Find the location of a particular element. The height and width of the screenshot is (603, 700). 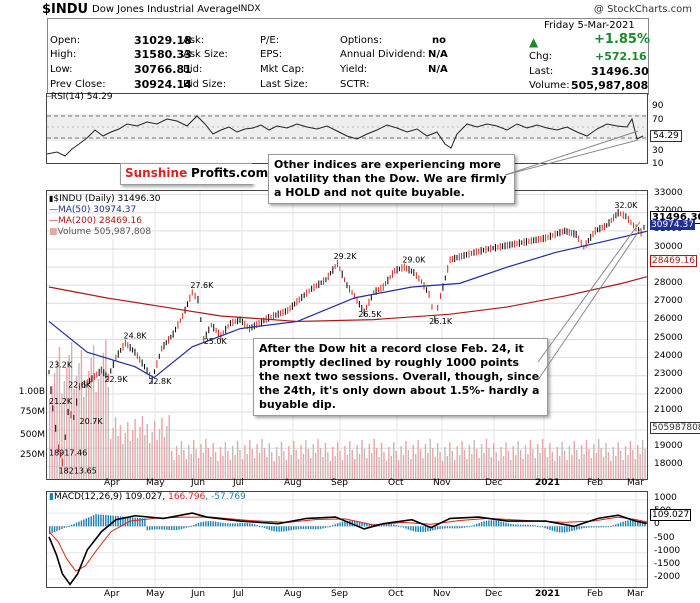

symbol-title: $INDU is located at coordinates (65, 9).